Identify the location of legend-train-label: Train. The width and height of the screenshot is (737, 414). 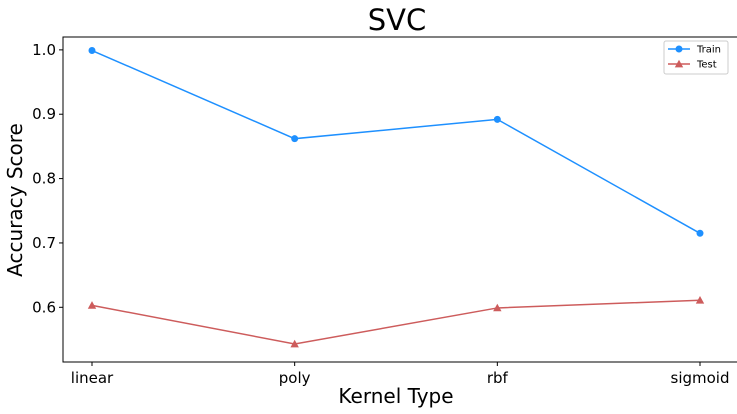
(708, 50).